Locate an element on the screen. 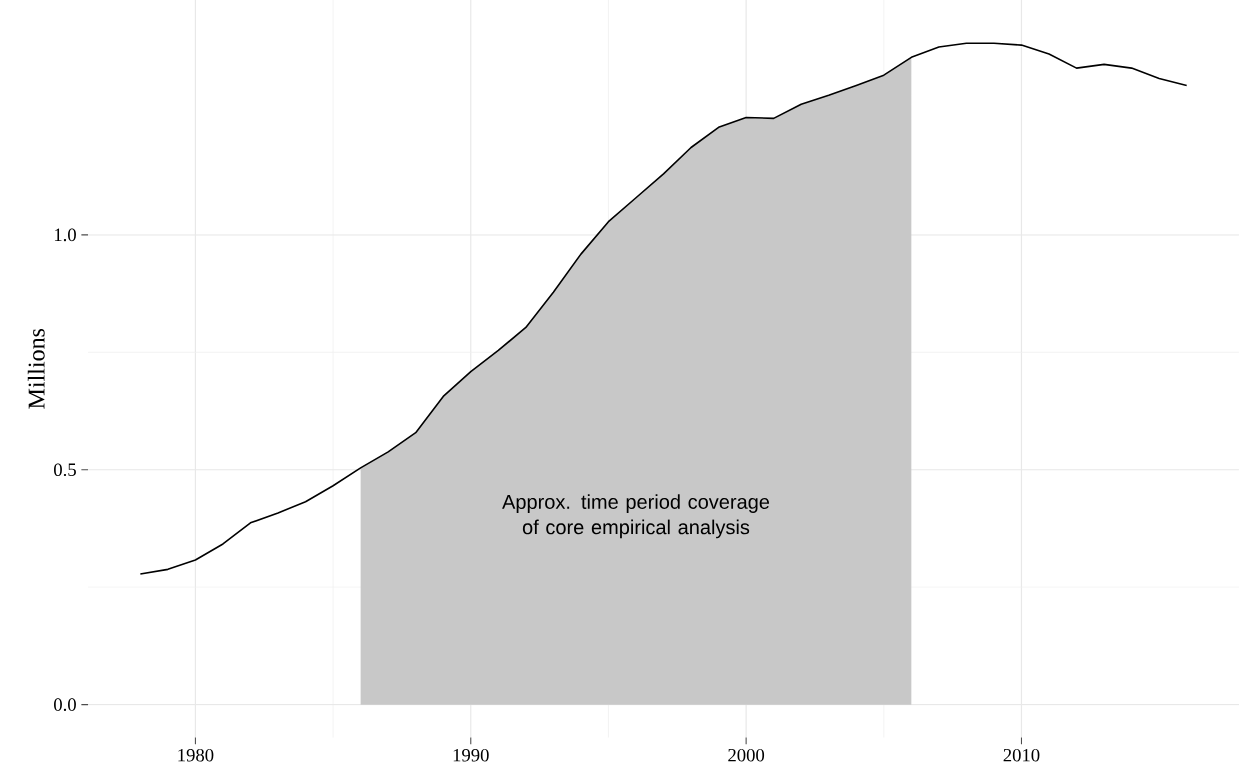 The image size is (1239, 767). annotation: Approx. time period coverage of core empirical analysis is located at coordinates (636, 516).